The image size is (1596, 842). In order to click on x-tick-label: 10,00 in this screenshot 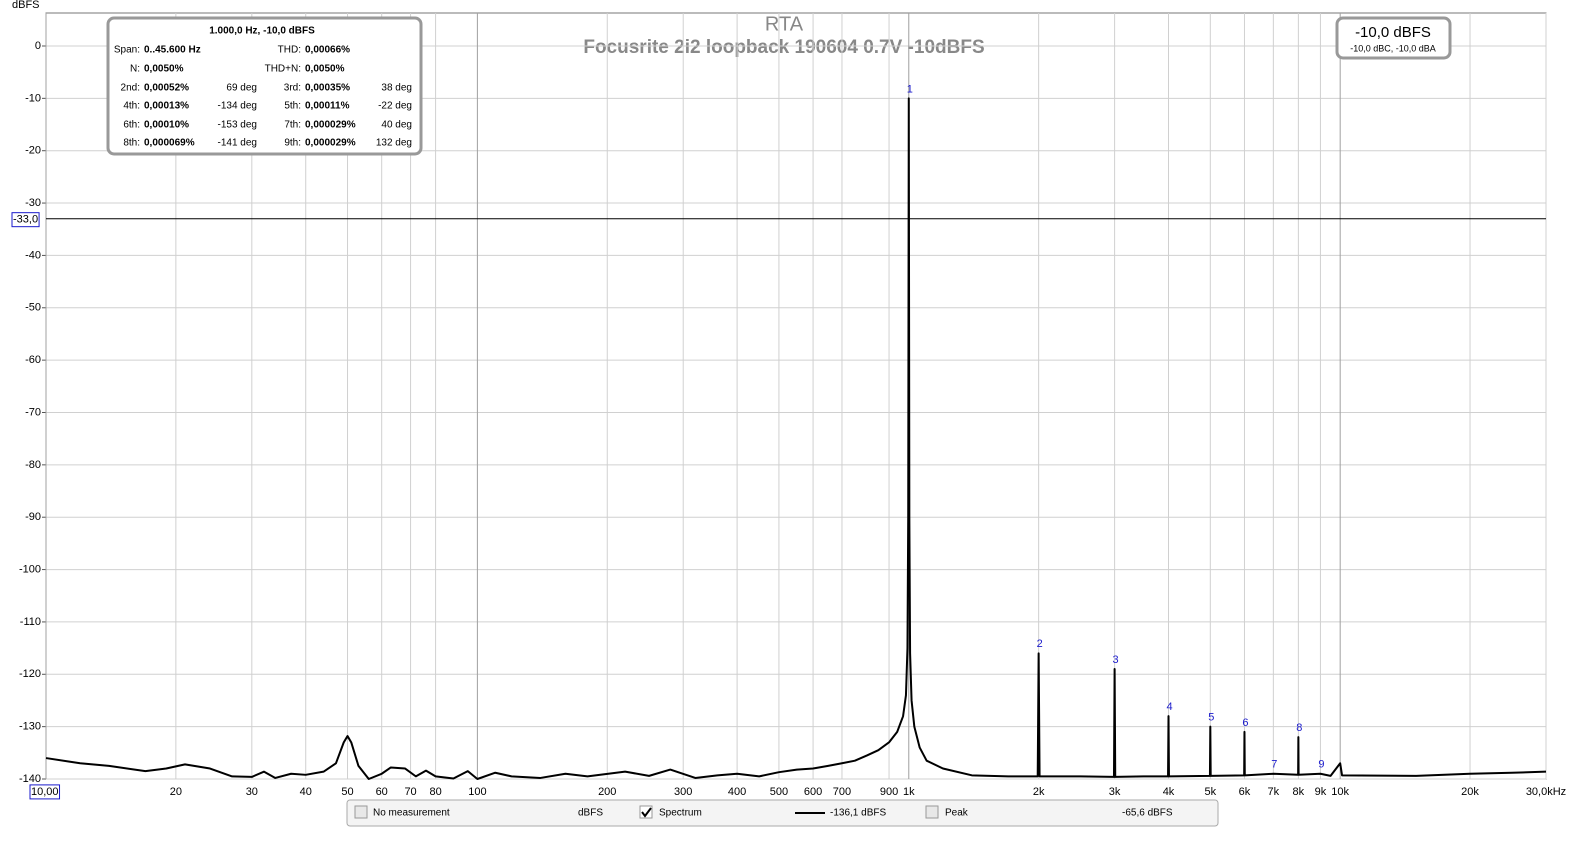, I will do `click(45, 792)`.